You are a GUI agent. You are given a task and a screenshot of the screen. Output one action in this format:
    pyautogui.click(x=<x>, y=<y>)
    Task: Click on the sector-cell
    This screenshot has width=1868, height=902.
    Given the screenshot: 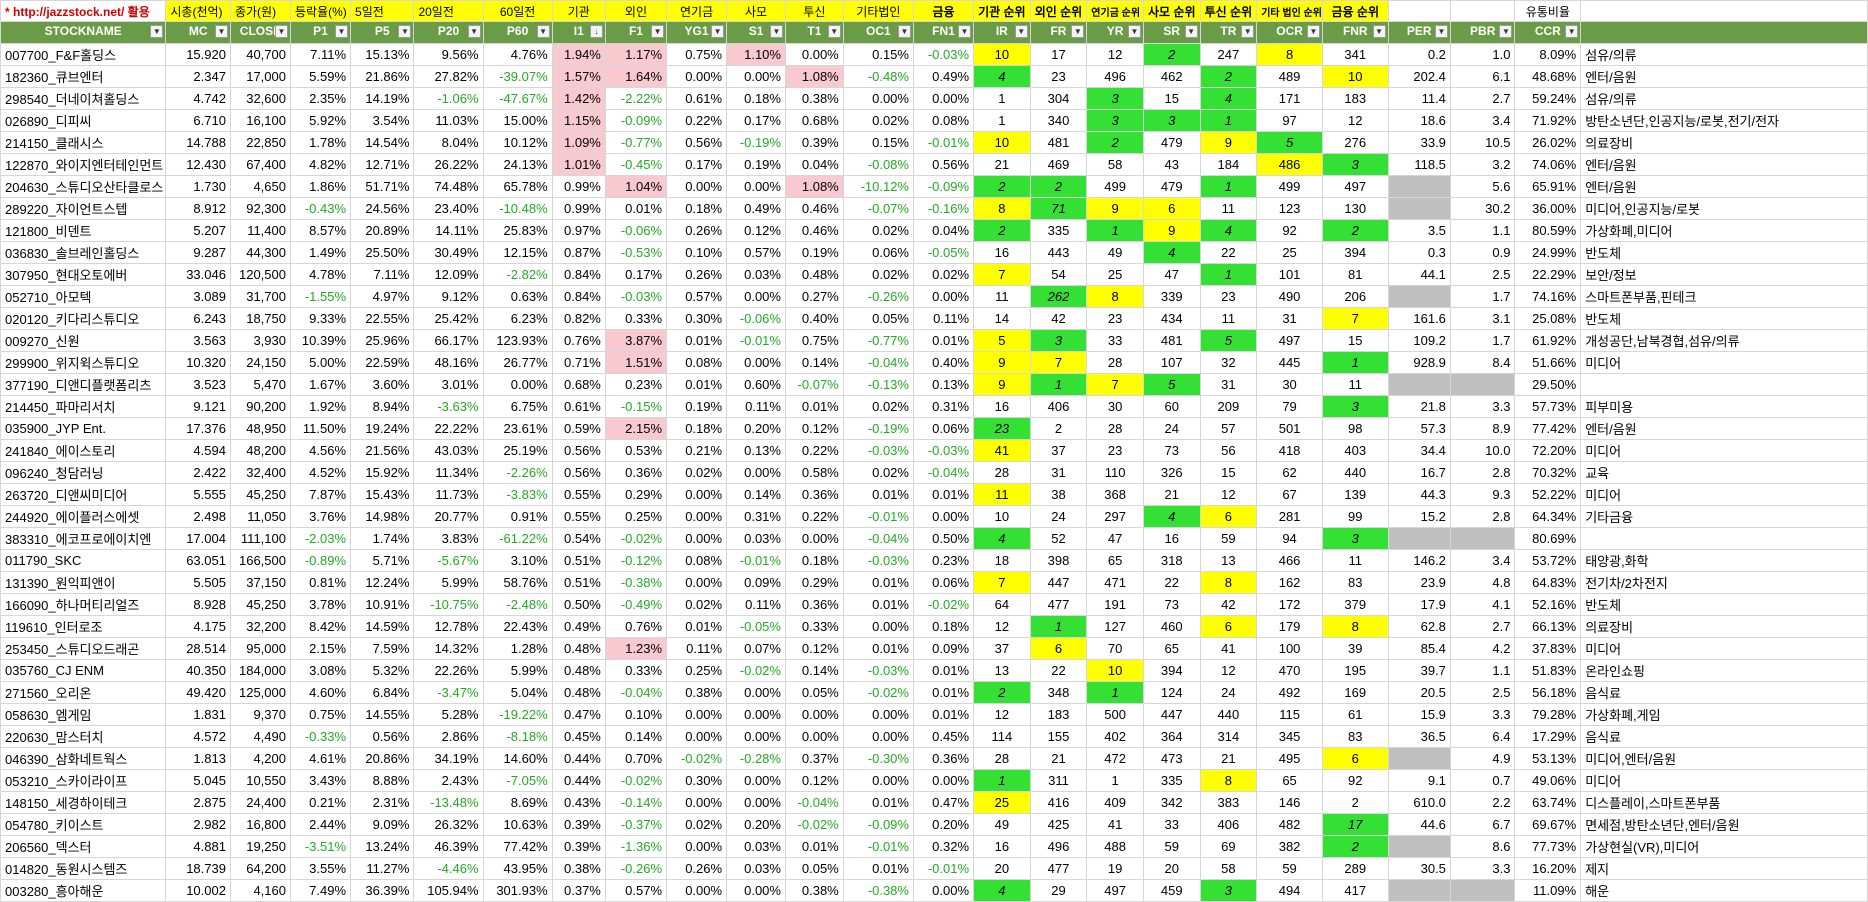 What is the action you would take?
    pyautogui.click(x=1724, y=384)
    